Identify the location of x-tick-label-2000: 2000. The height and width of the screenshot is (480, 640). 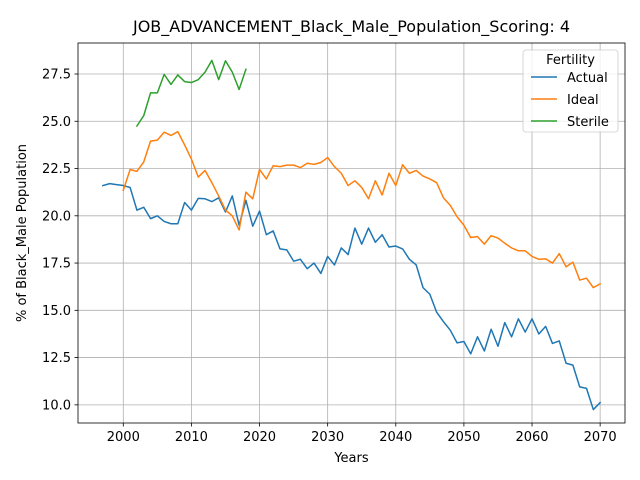
(123, 437).